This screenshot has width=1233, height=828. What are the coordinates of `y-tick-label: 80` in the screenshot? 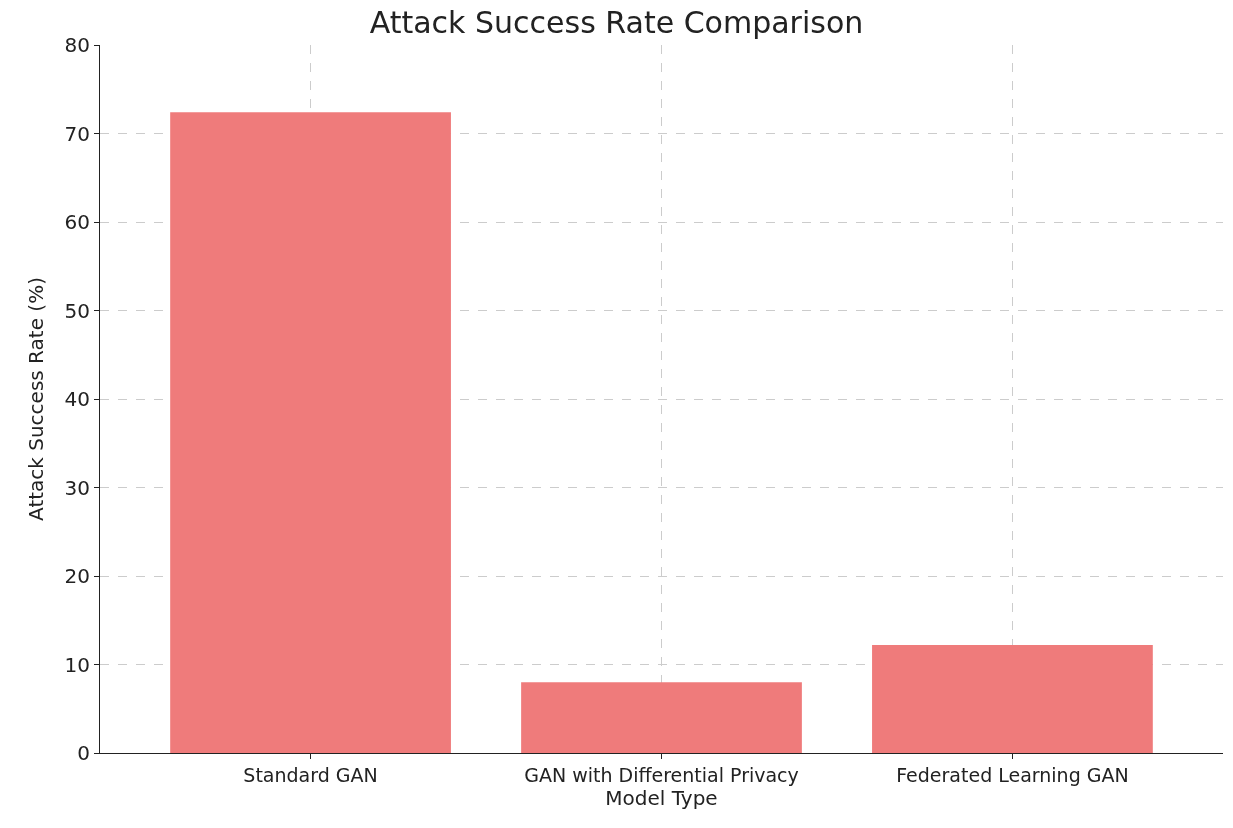 It's located at (77, 45).